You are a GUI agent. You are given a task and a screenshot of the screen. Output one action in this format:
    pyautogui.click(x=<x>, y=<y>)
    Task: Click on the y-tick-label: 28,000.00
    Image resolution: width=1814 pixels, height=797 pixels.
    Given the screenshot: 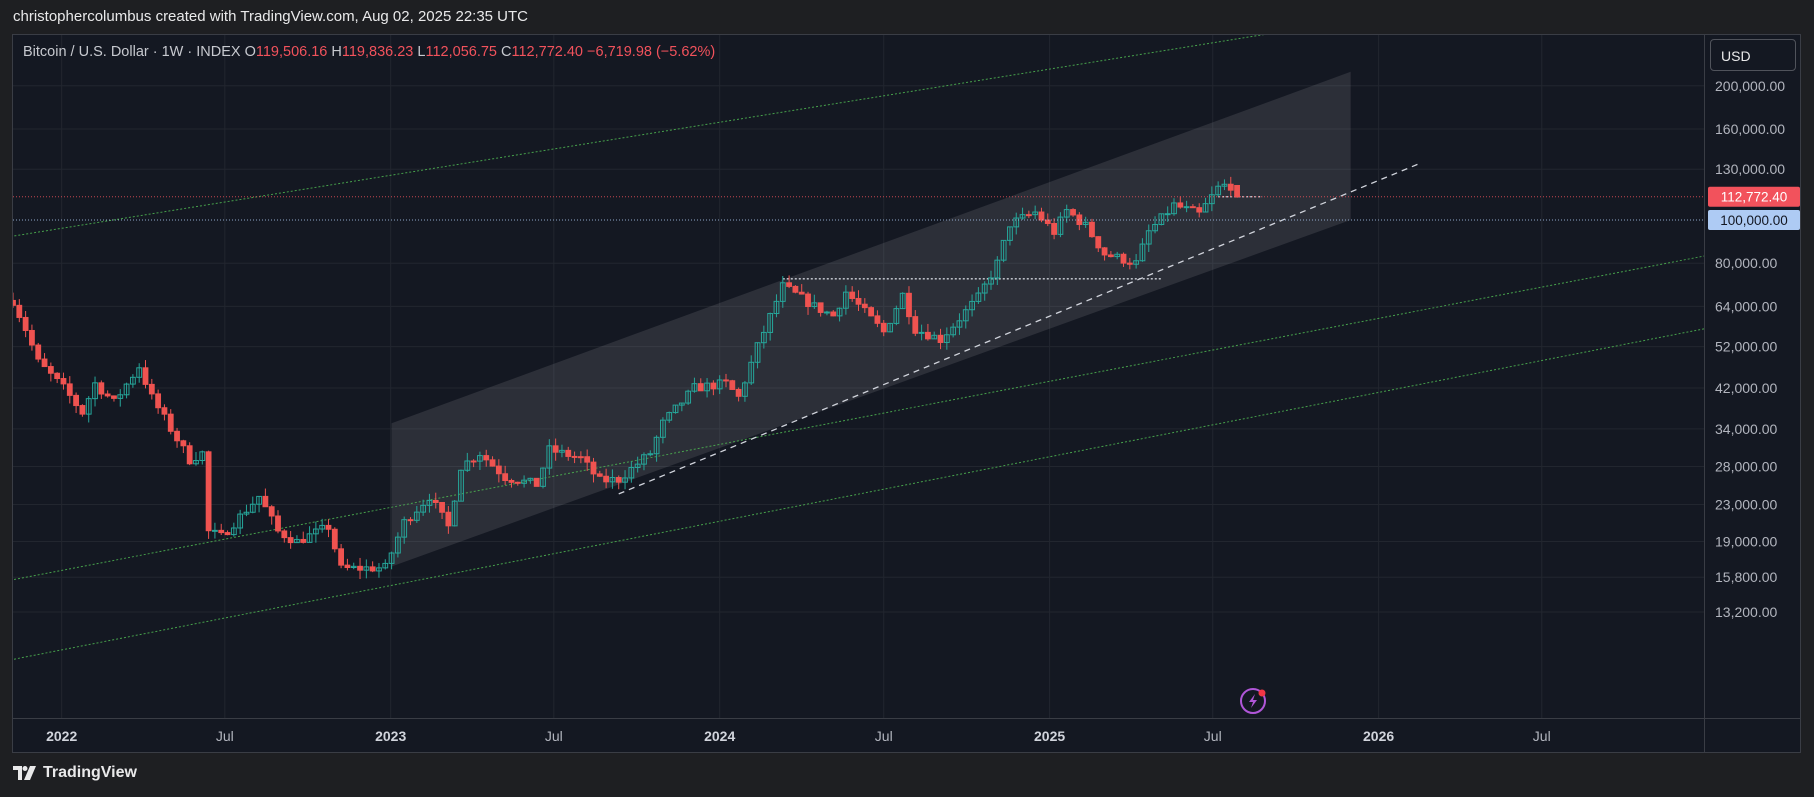 What is the action you would take?
    pyautogui.click(x=1746, y=466)
    